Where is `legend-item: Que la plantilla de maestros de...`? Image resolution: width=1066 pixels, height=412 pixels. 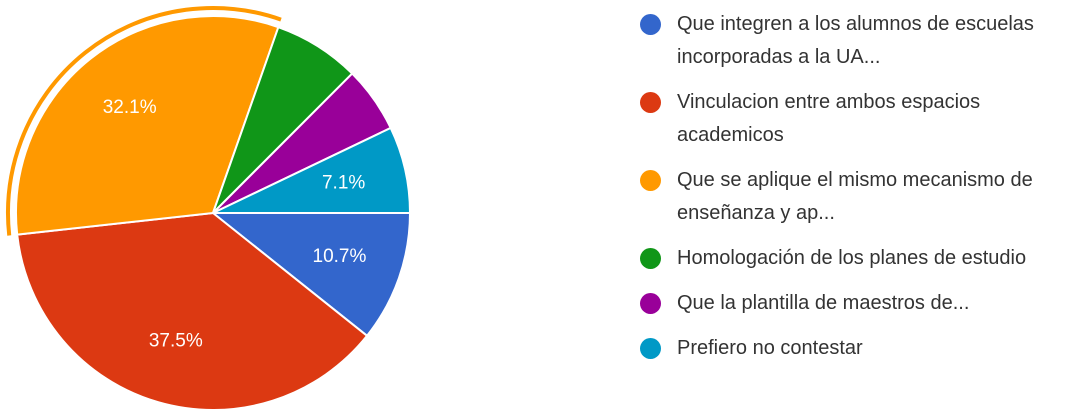
legend-item: Que la plantilla de maestros de... is located at coordinates (843, 303).